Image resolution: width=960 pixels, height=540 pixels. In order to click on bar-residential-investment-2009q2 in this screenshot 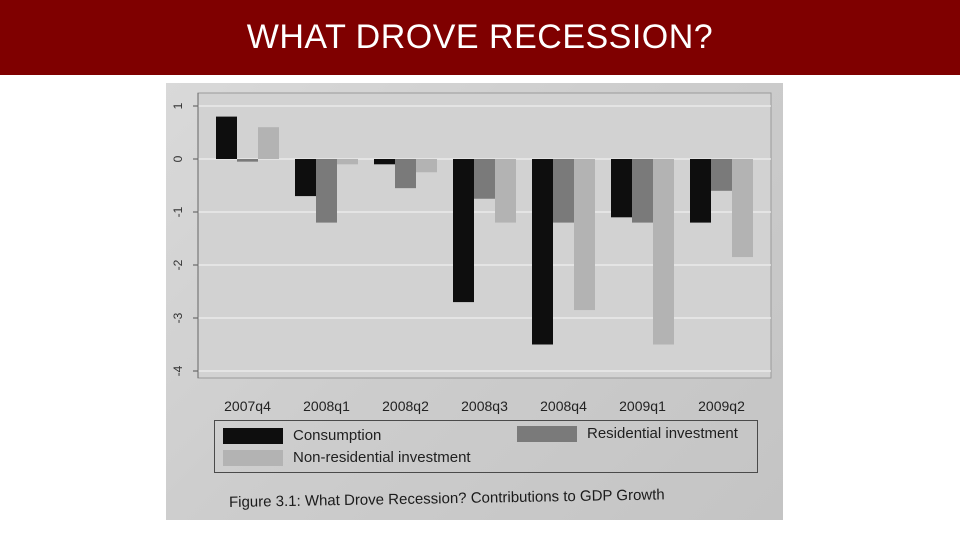, I will do `click(721, 175)`.